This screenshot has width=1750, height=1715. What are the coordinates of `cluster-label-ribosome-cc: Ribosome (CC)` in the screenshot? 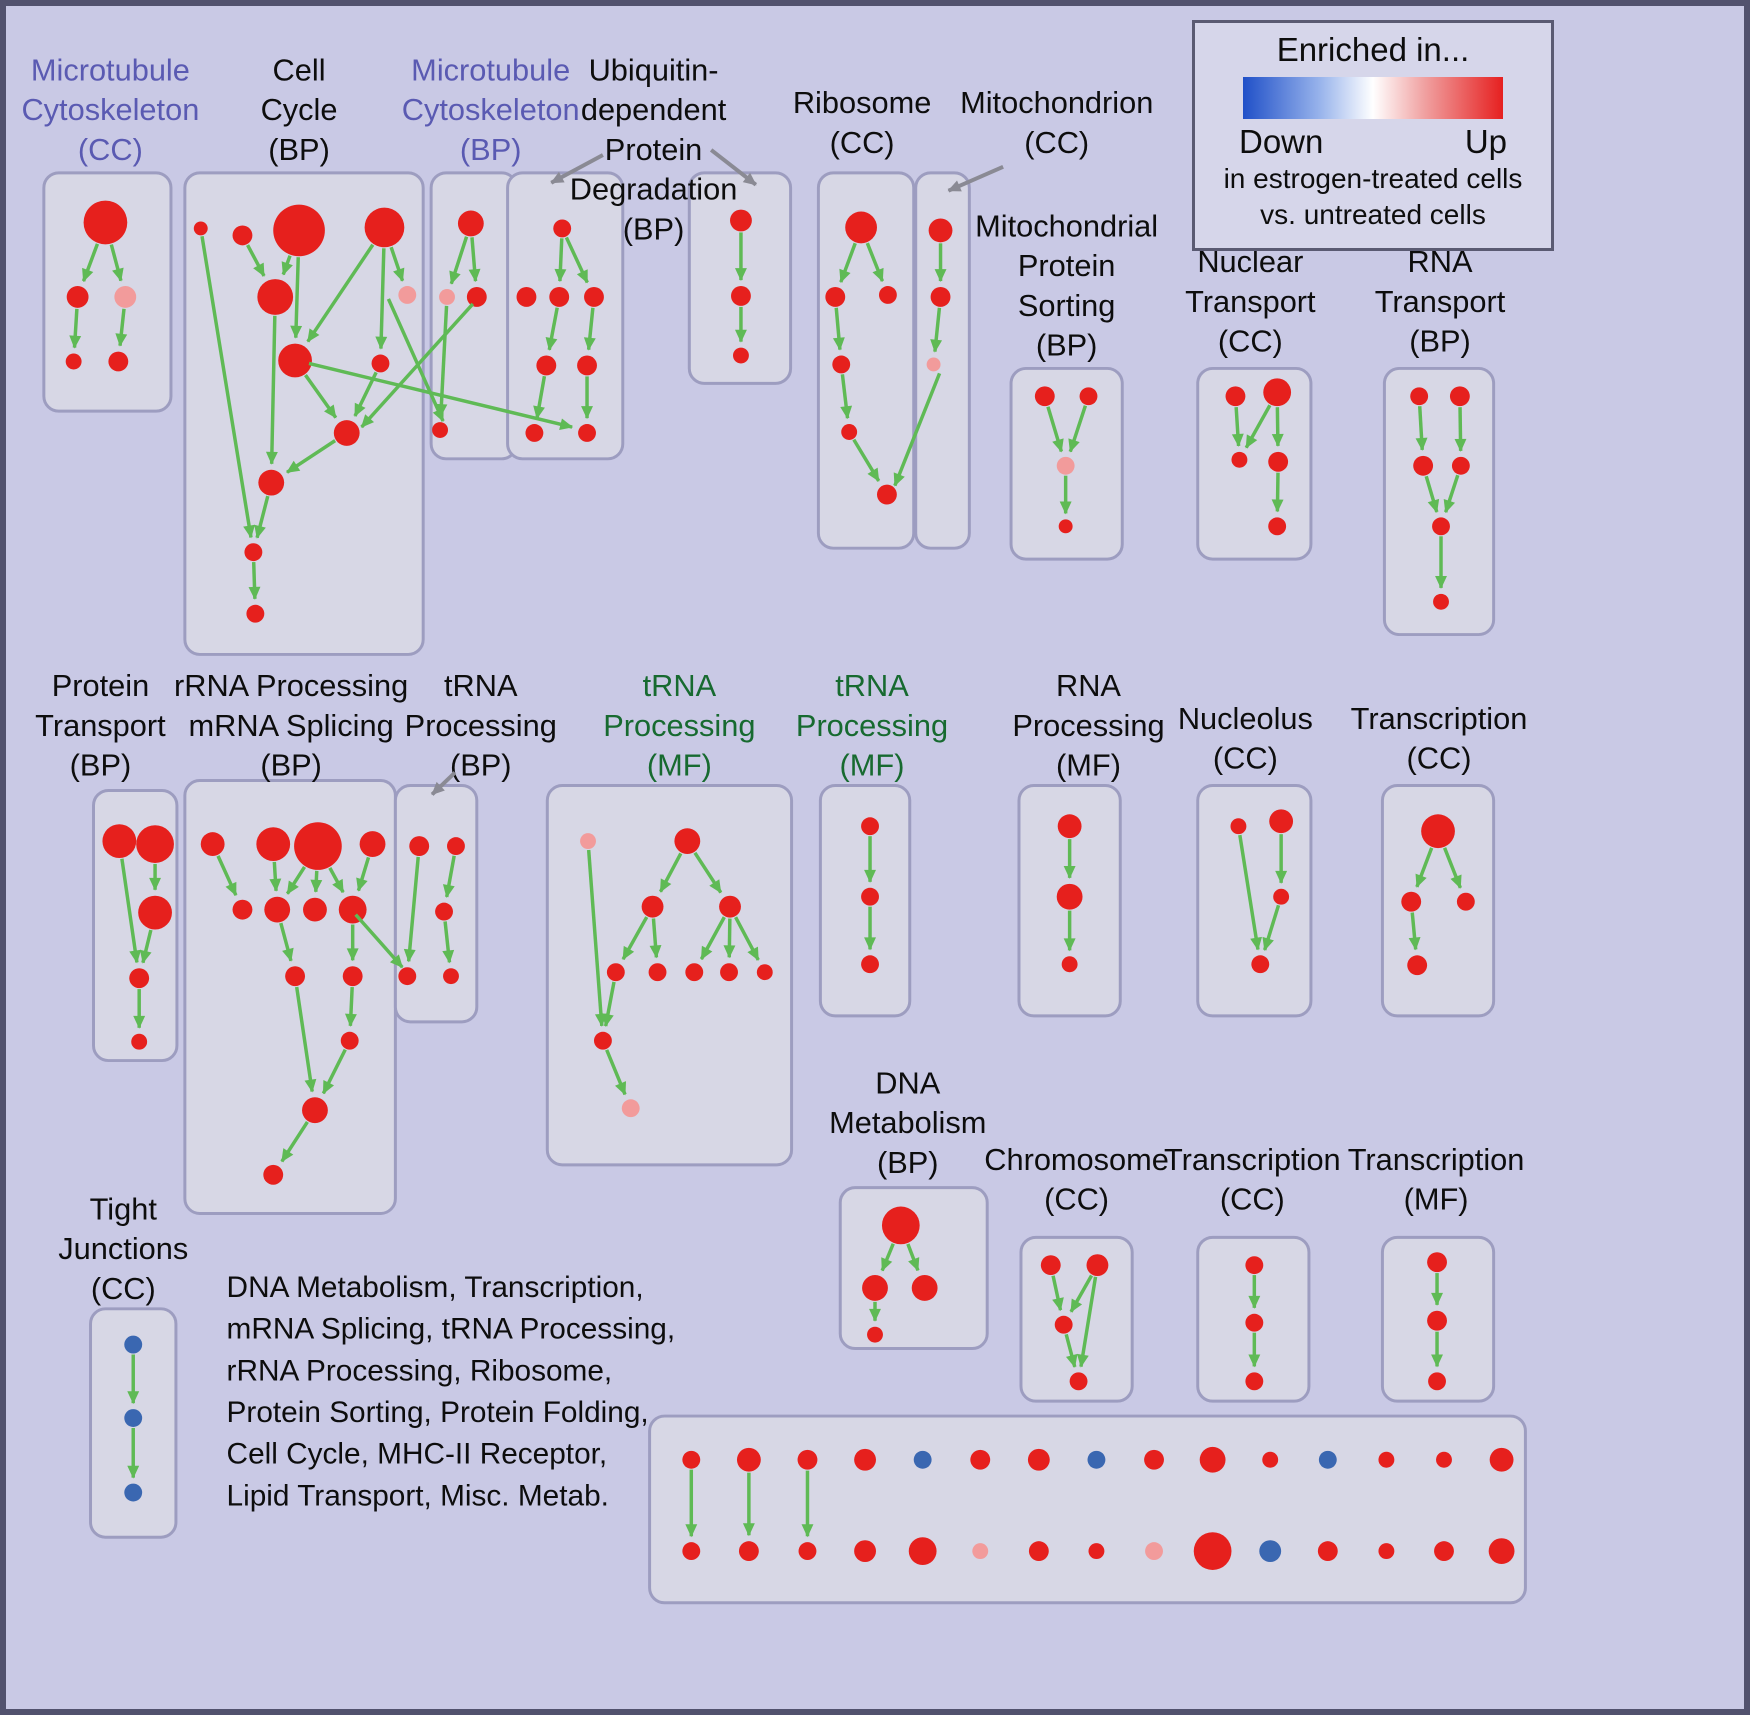 It's located at (862, 122).